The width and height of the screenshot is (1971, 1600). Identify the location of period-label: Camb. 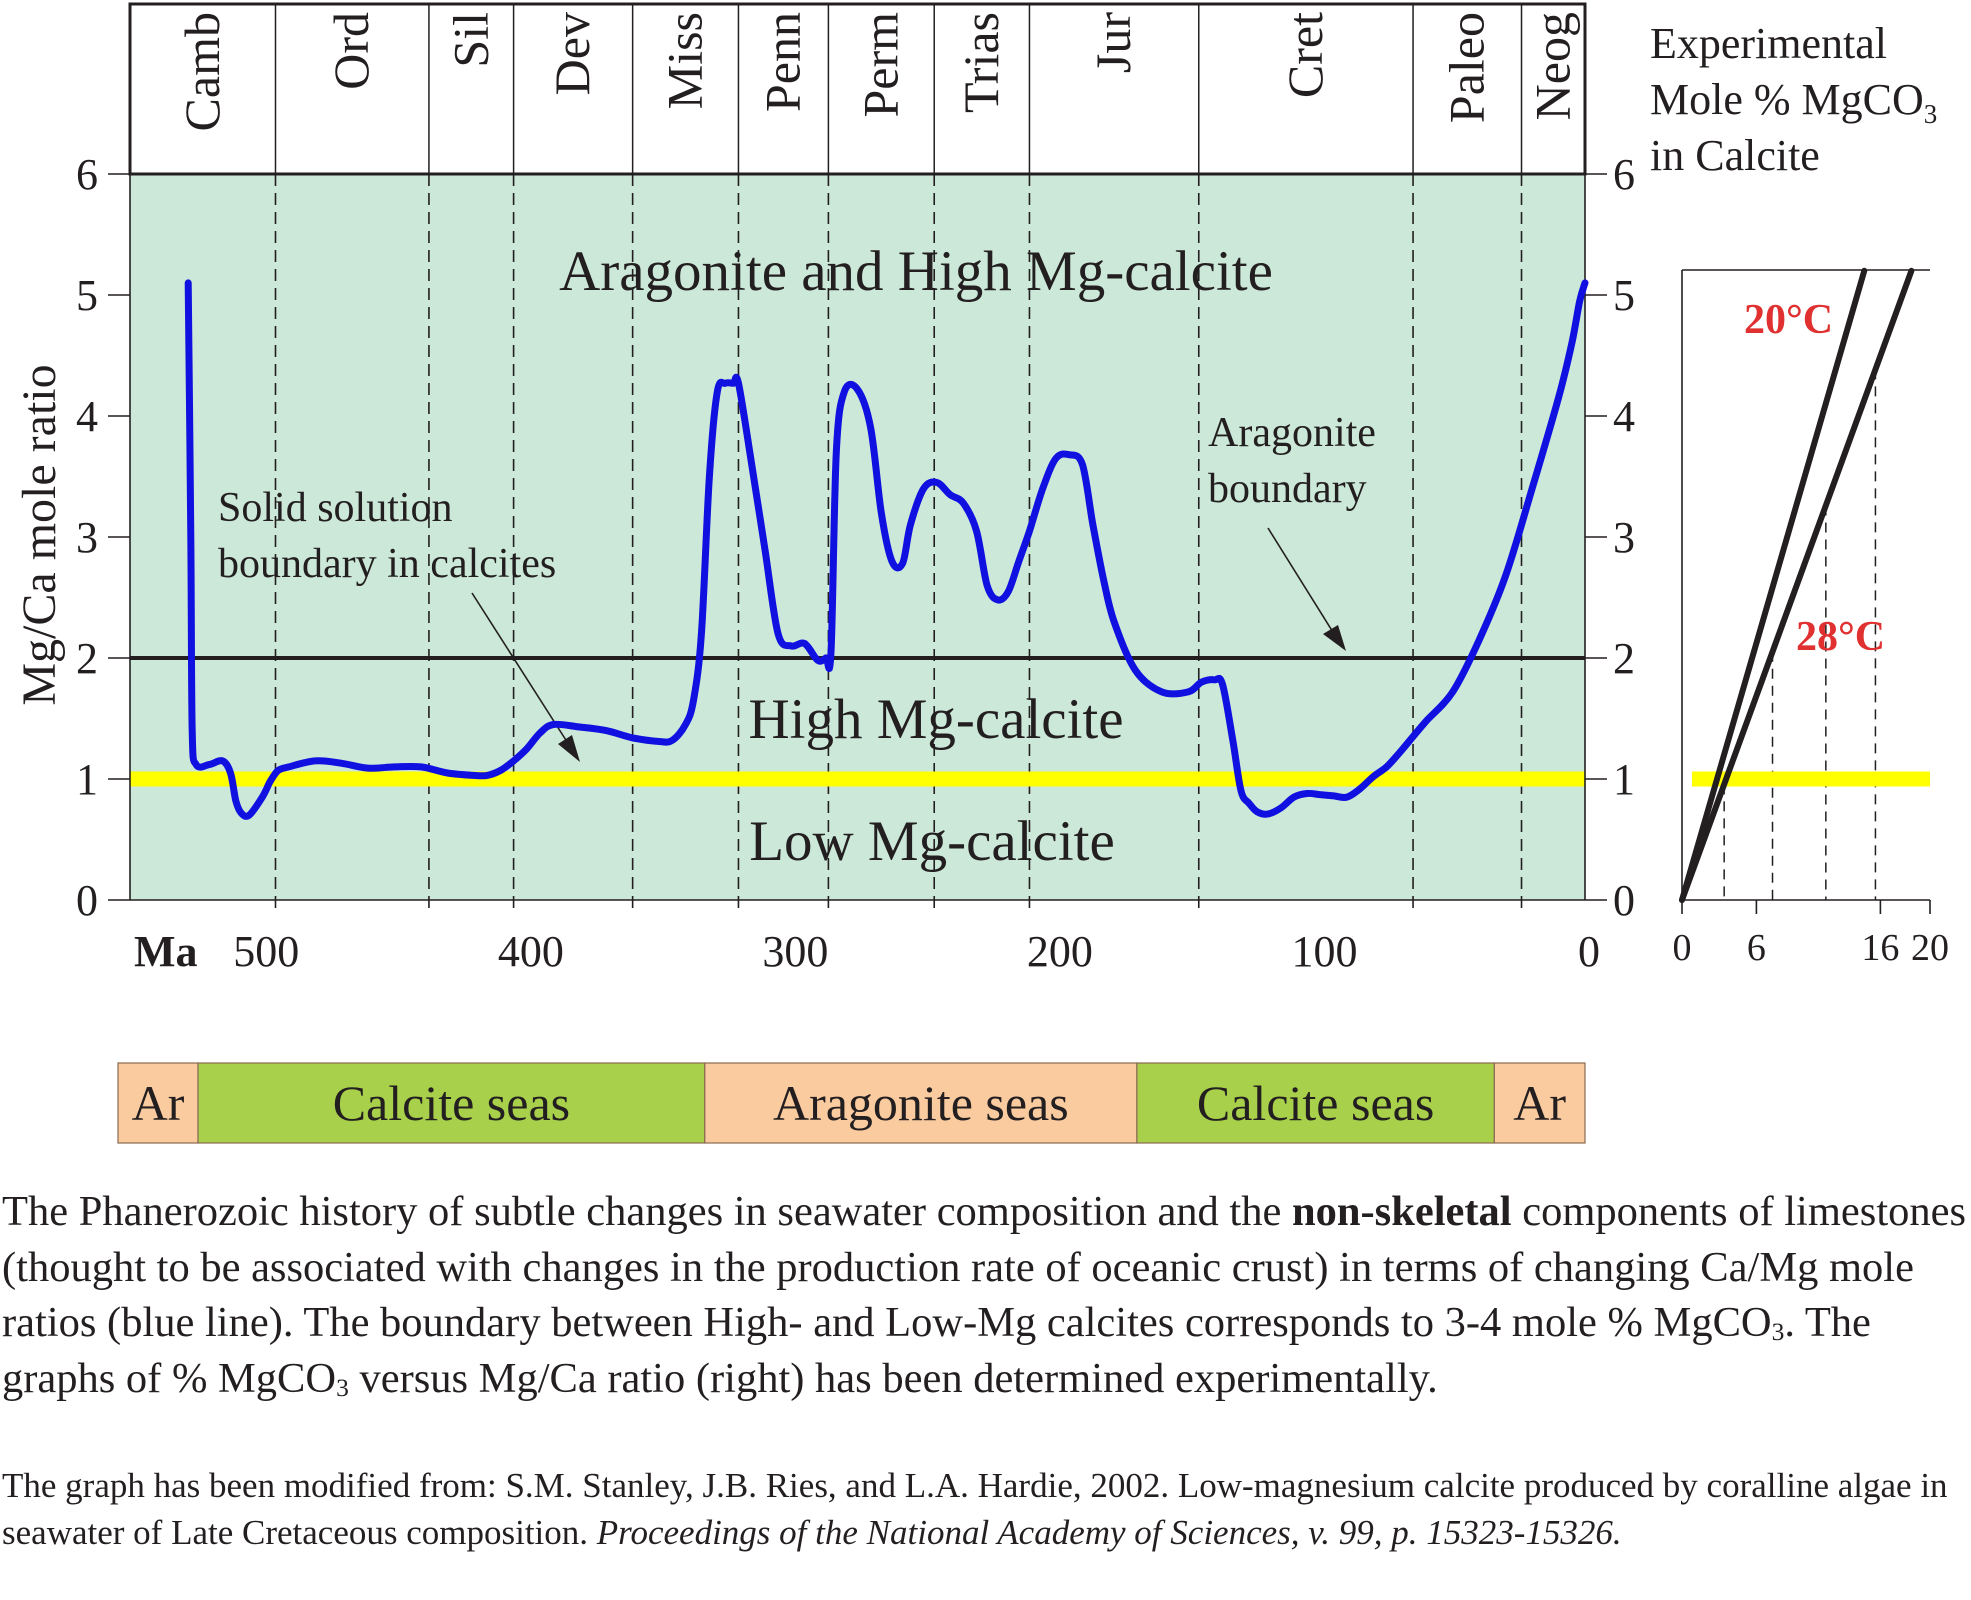
(202, 71).